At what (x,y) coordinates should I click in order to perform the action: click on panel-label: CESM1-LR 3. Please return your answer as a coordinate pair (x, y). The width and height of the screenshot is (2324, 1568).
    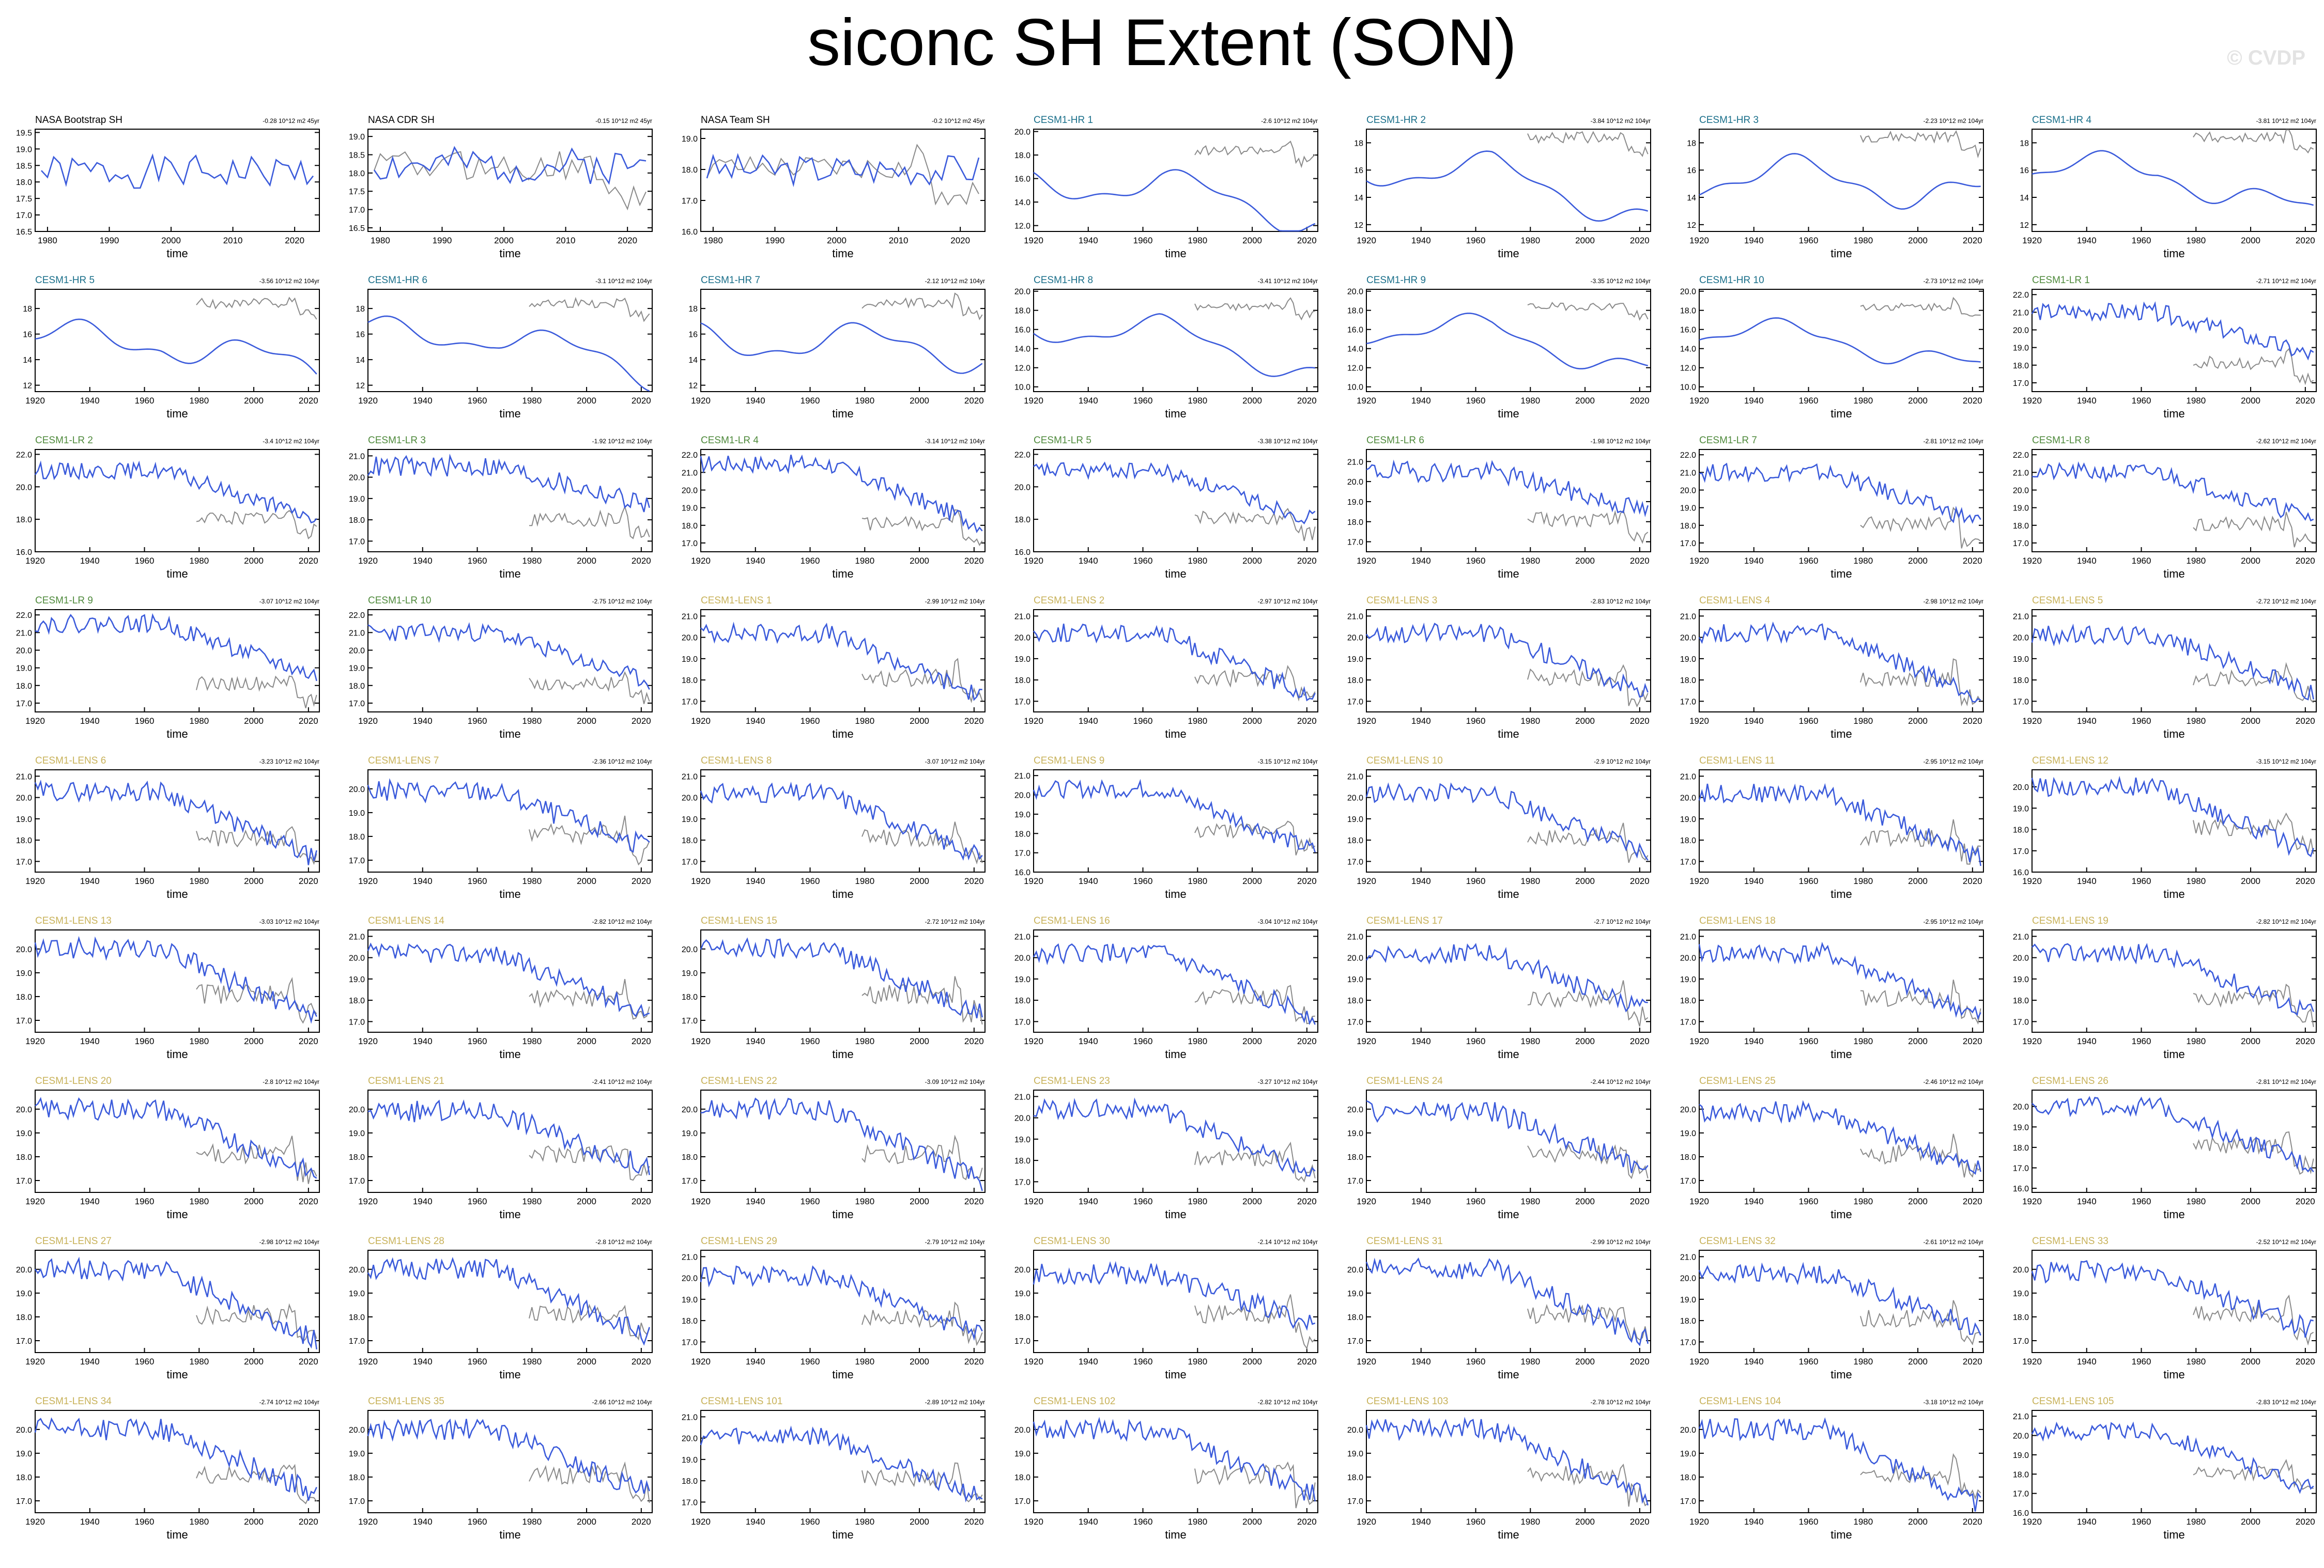
    Looking at the image, I should click on (397, 440).